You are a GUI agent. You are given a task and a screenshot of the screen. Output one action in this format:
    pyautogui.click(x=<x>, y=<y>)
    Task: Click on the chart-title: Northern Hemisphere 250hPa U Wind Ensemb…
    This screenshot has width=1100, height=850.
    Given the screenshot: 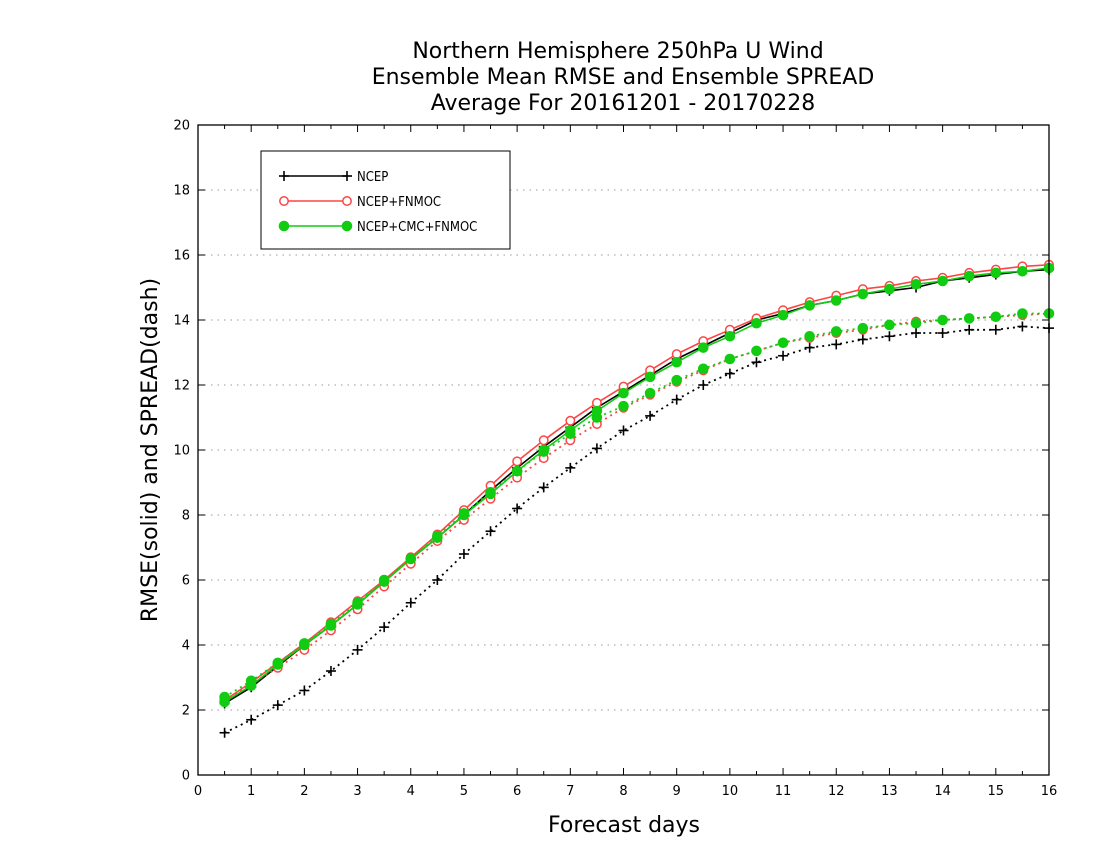 What is the action you would take?
    pyautogui.click(x=623, y=77)
    